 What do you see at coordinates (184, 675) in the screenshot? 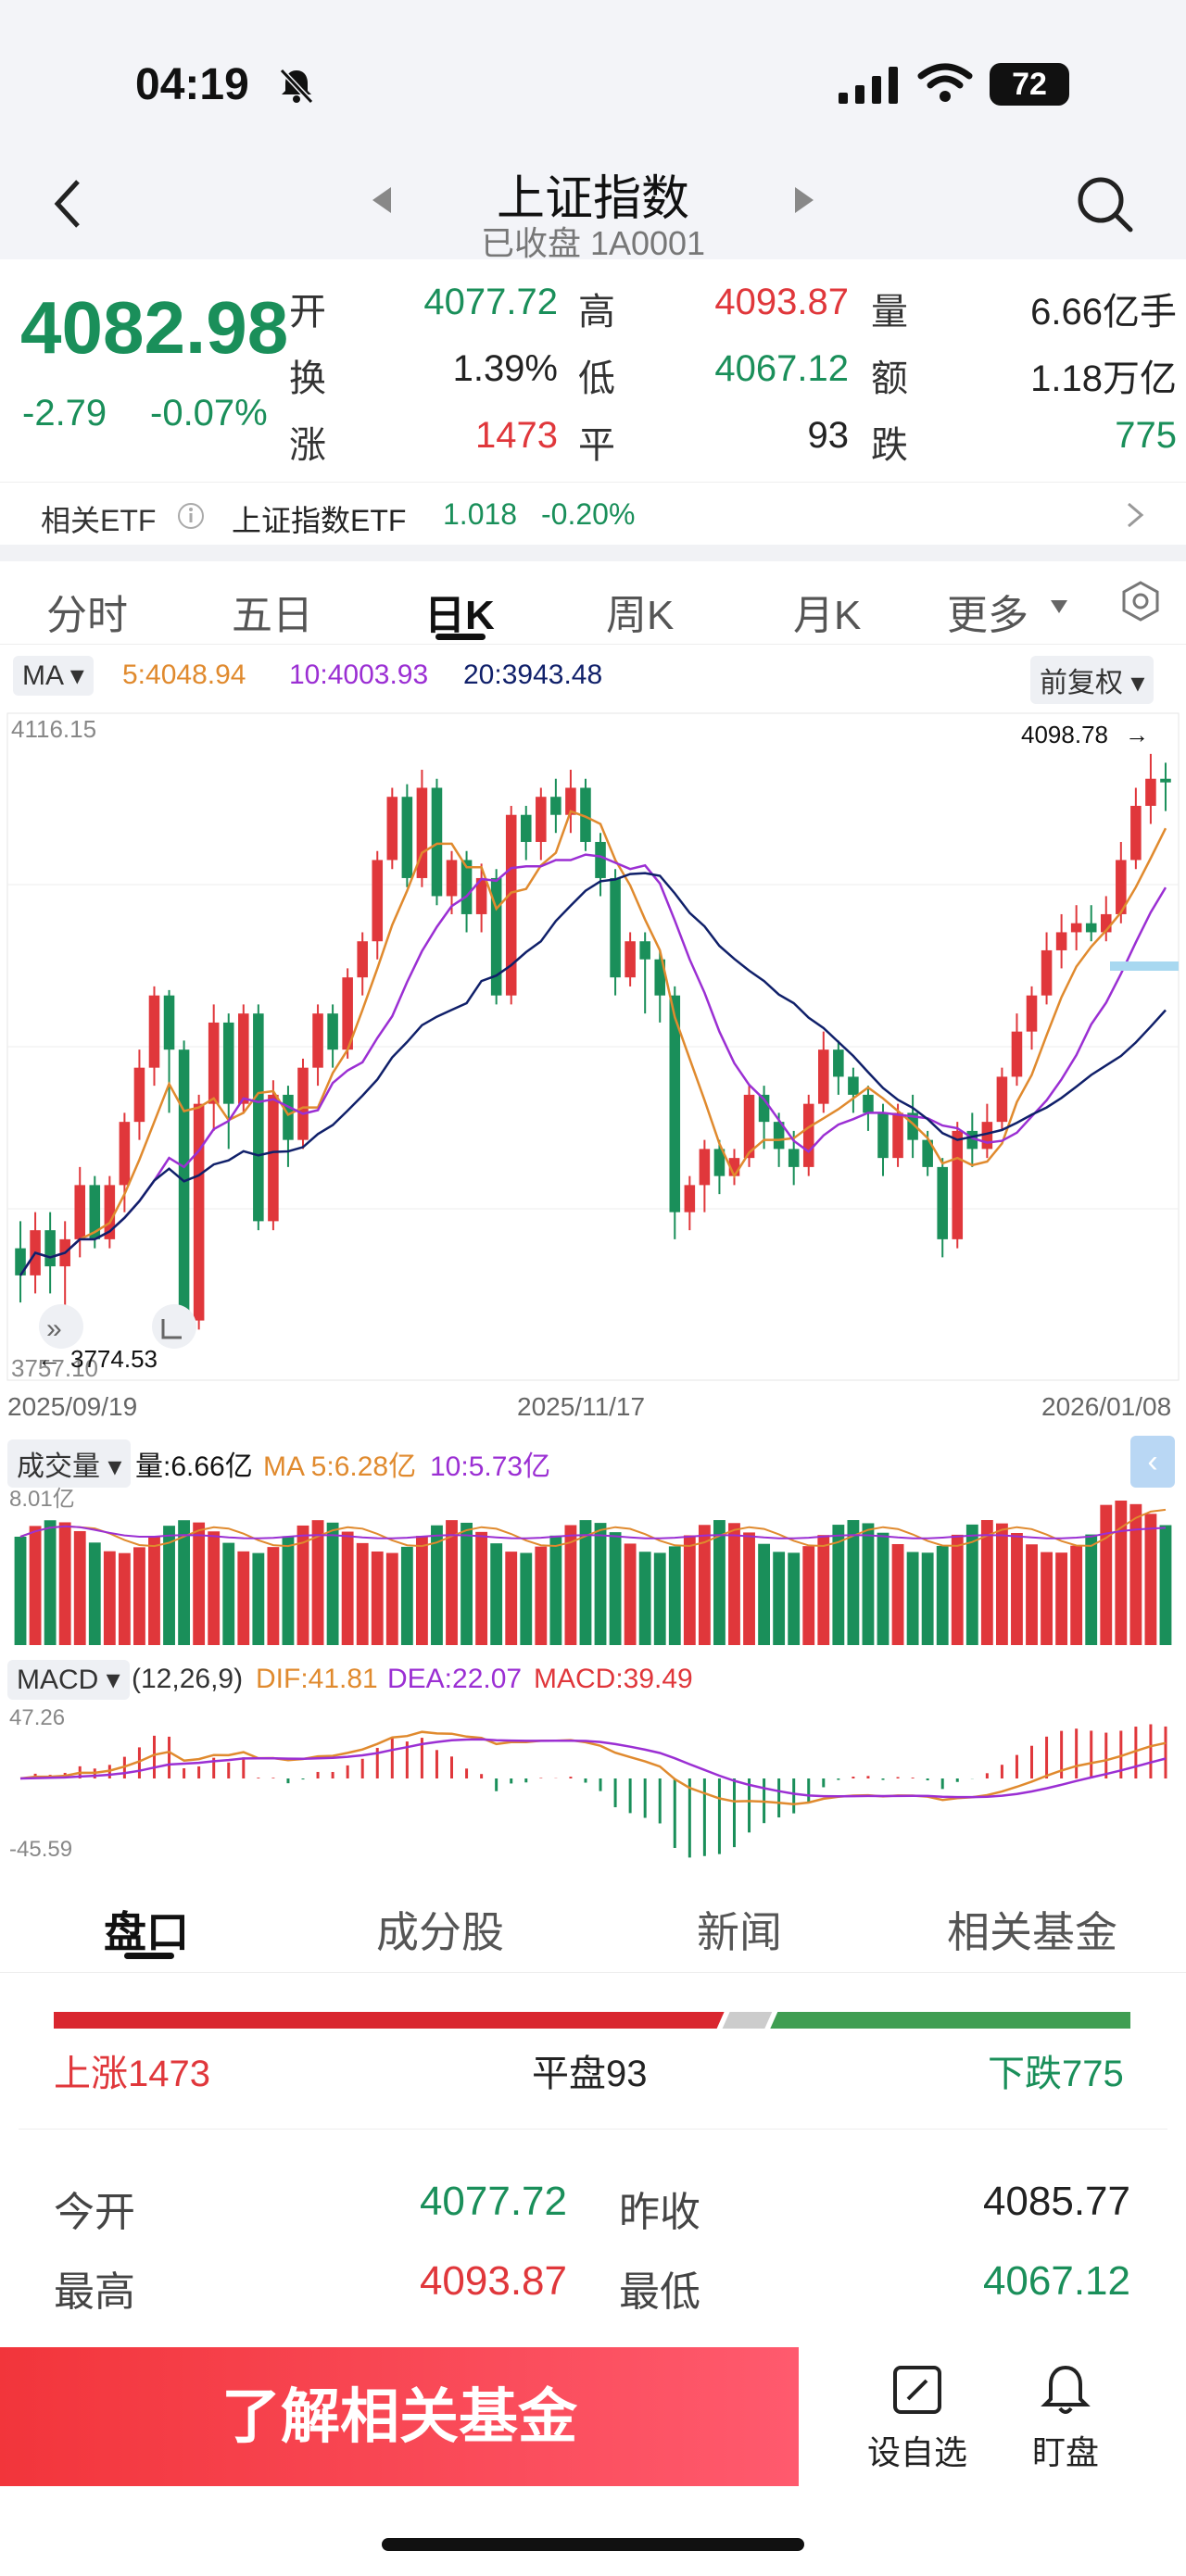
I see `ma5-value: 5:4048.94` at bounding box center [184, 675].